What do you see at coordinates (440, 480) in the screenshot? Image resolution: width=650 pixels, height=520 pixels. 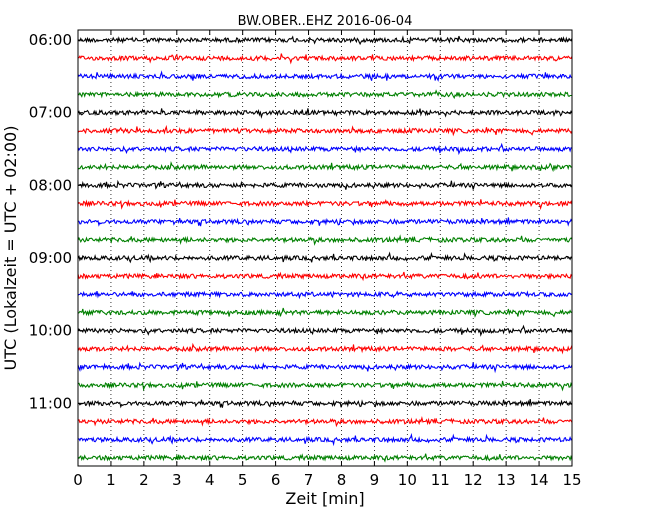 I see `x-tick-label: 11` at bounding box center [440, 480].